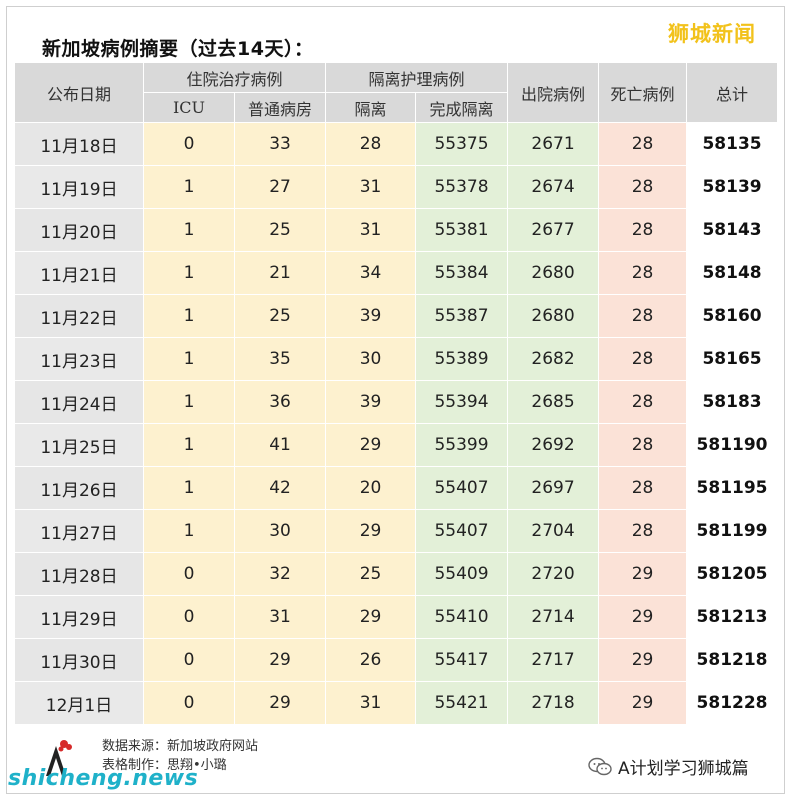  What do you see at coordinates (732, 488) in the screenshot?
I see `cell-total: 581195` at bounding box center [732, 488].